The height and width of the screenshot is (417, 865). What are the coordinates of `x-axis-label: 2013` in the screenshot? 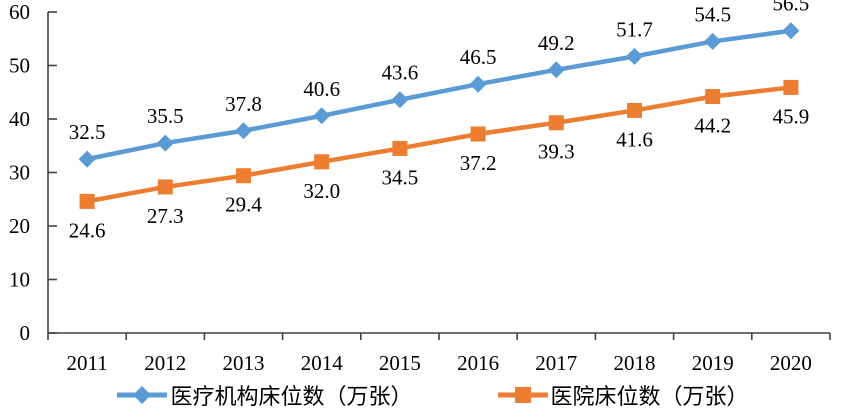 It's located at (244, 363).